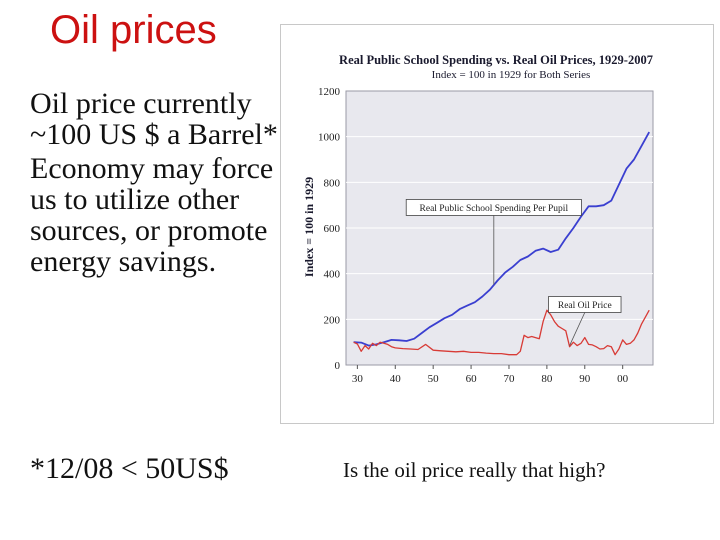 The image size is (720, 540). Describe the element at coordinates (474, 470) in the screenshot. I see `chart-caption: Is the oil price really that high?` at that location.